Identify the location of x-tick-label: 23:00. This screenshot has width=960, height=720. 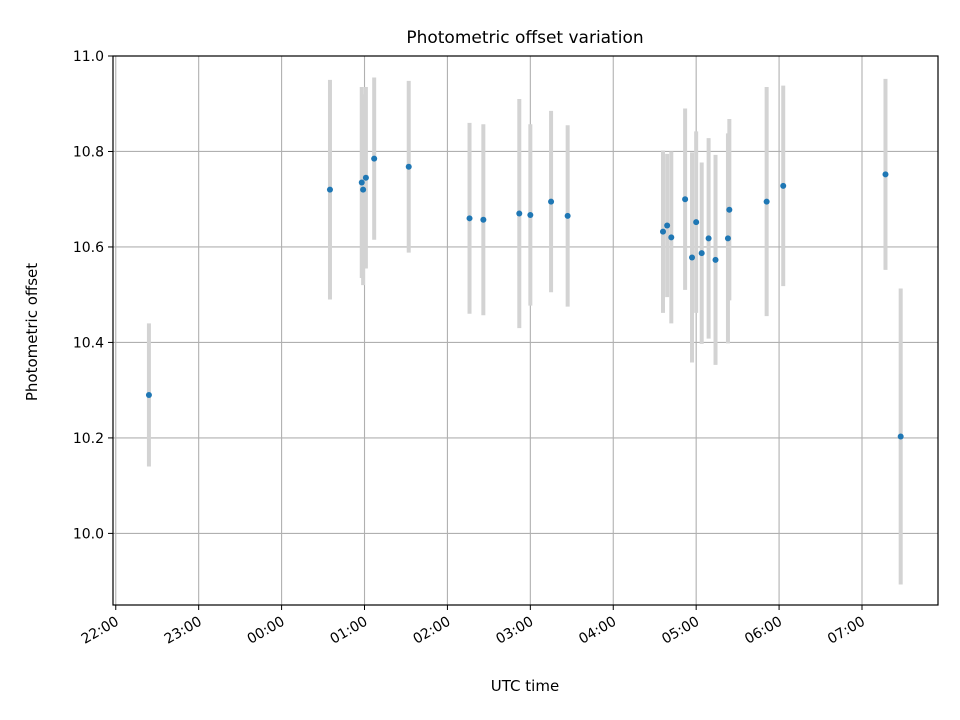
(183, 631).